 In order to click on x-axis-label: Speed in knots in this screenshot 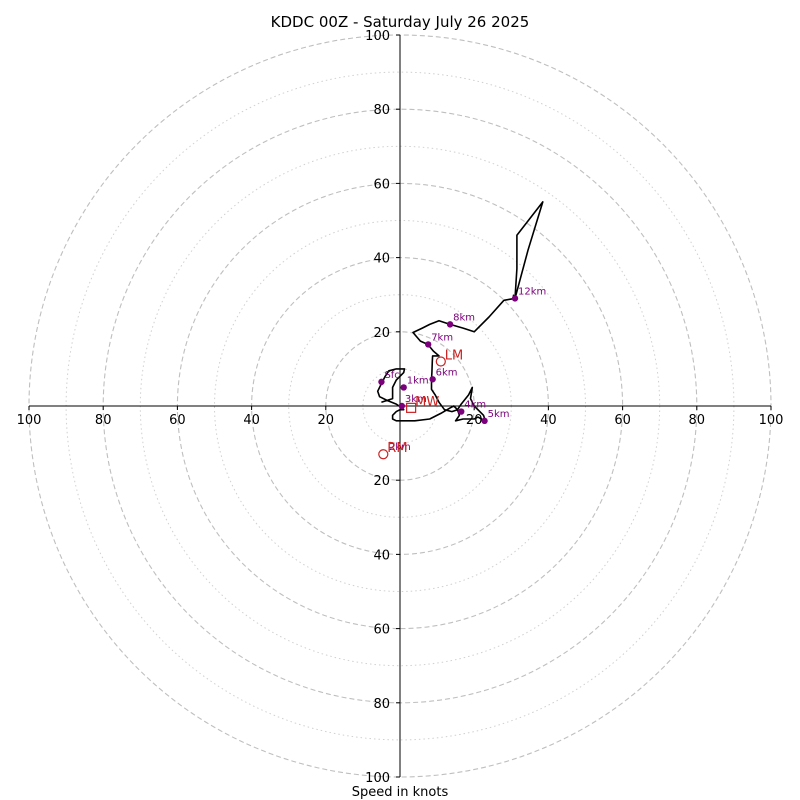, I will do `click(400, 792)`.